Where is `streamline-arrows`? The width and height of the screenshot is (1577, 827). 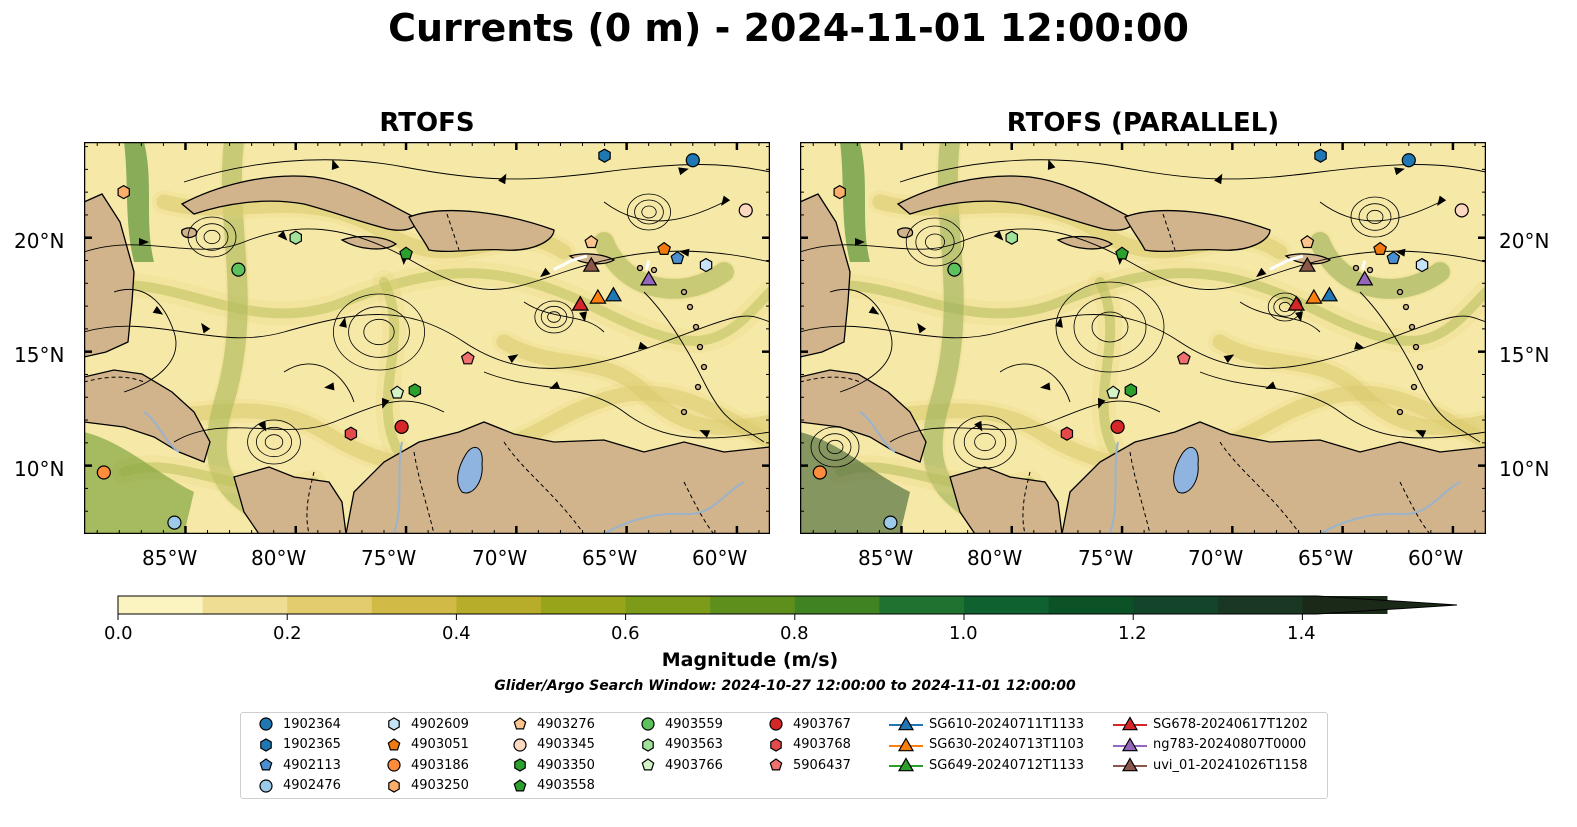
streamline-arrows is located at coordinates (435, 298).